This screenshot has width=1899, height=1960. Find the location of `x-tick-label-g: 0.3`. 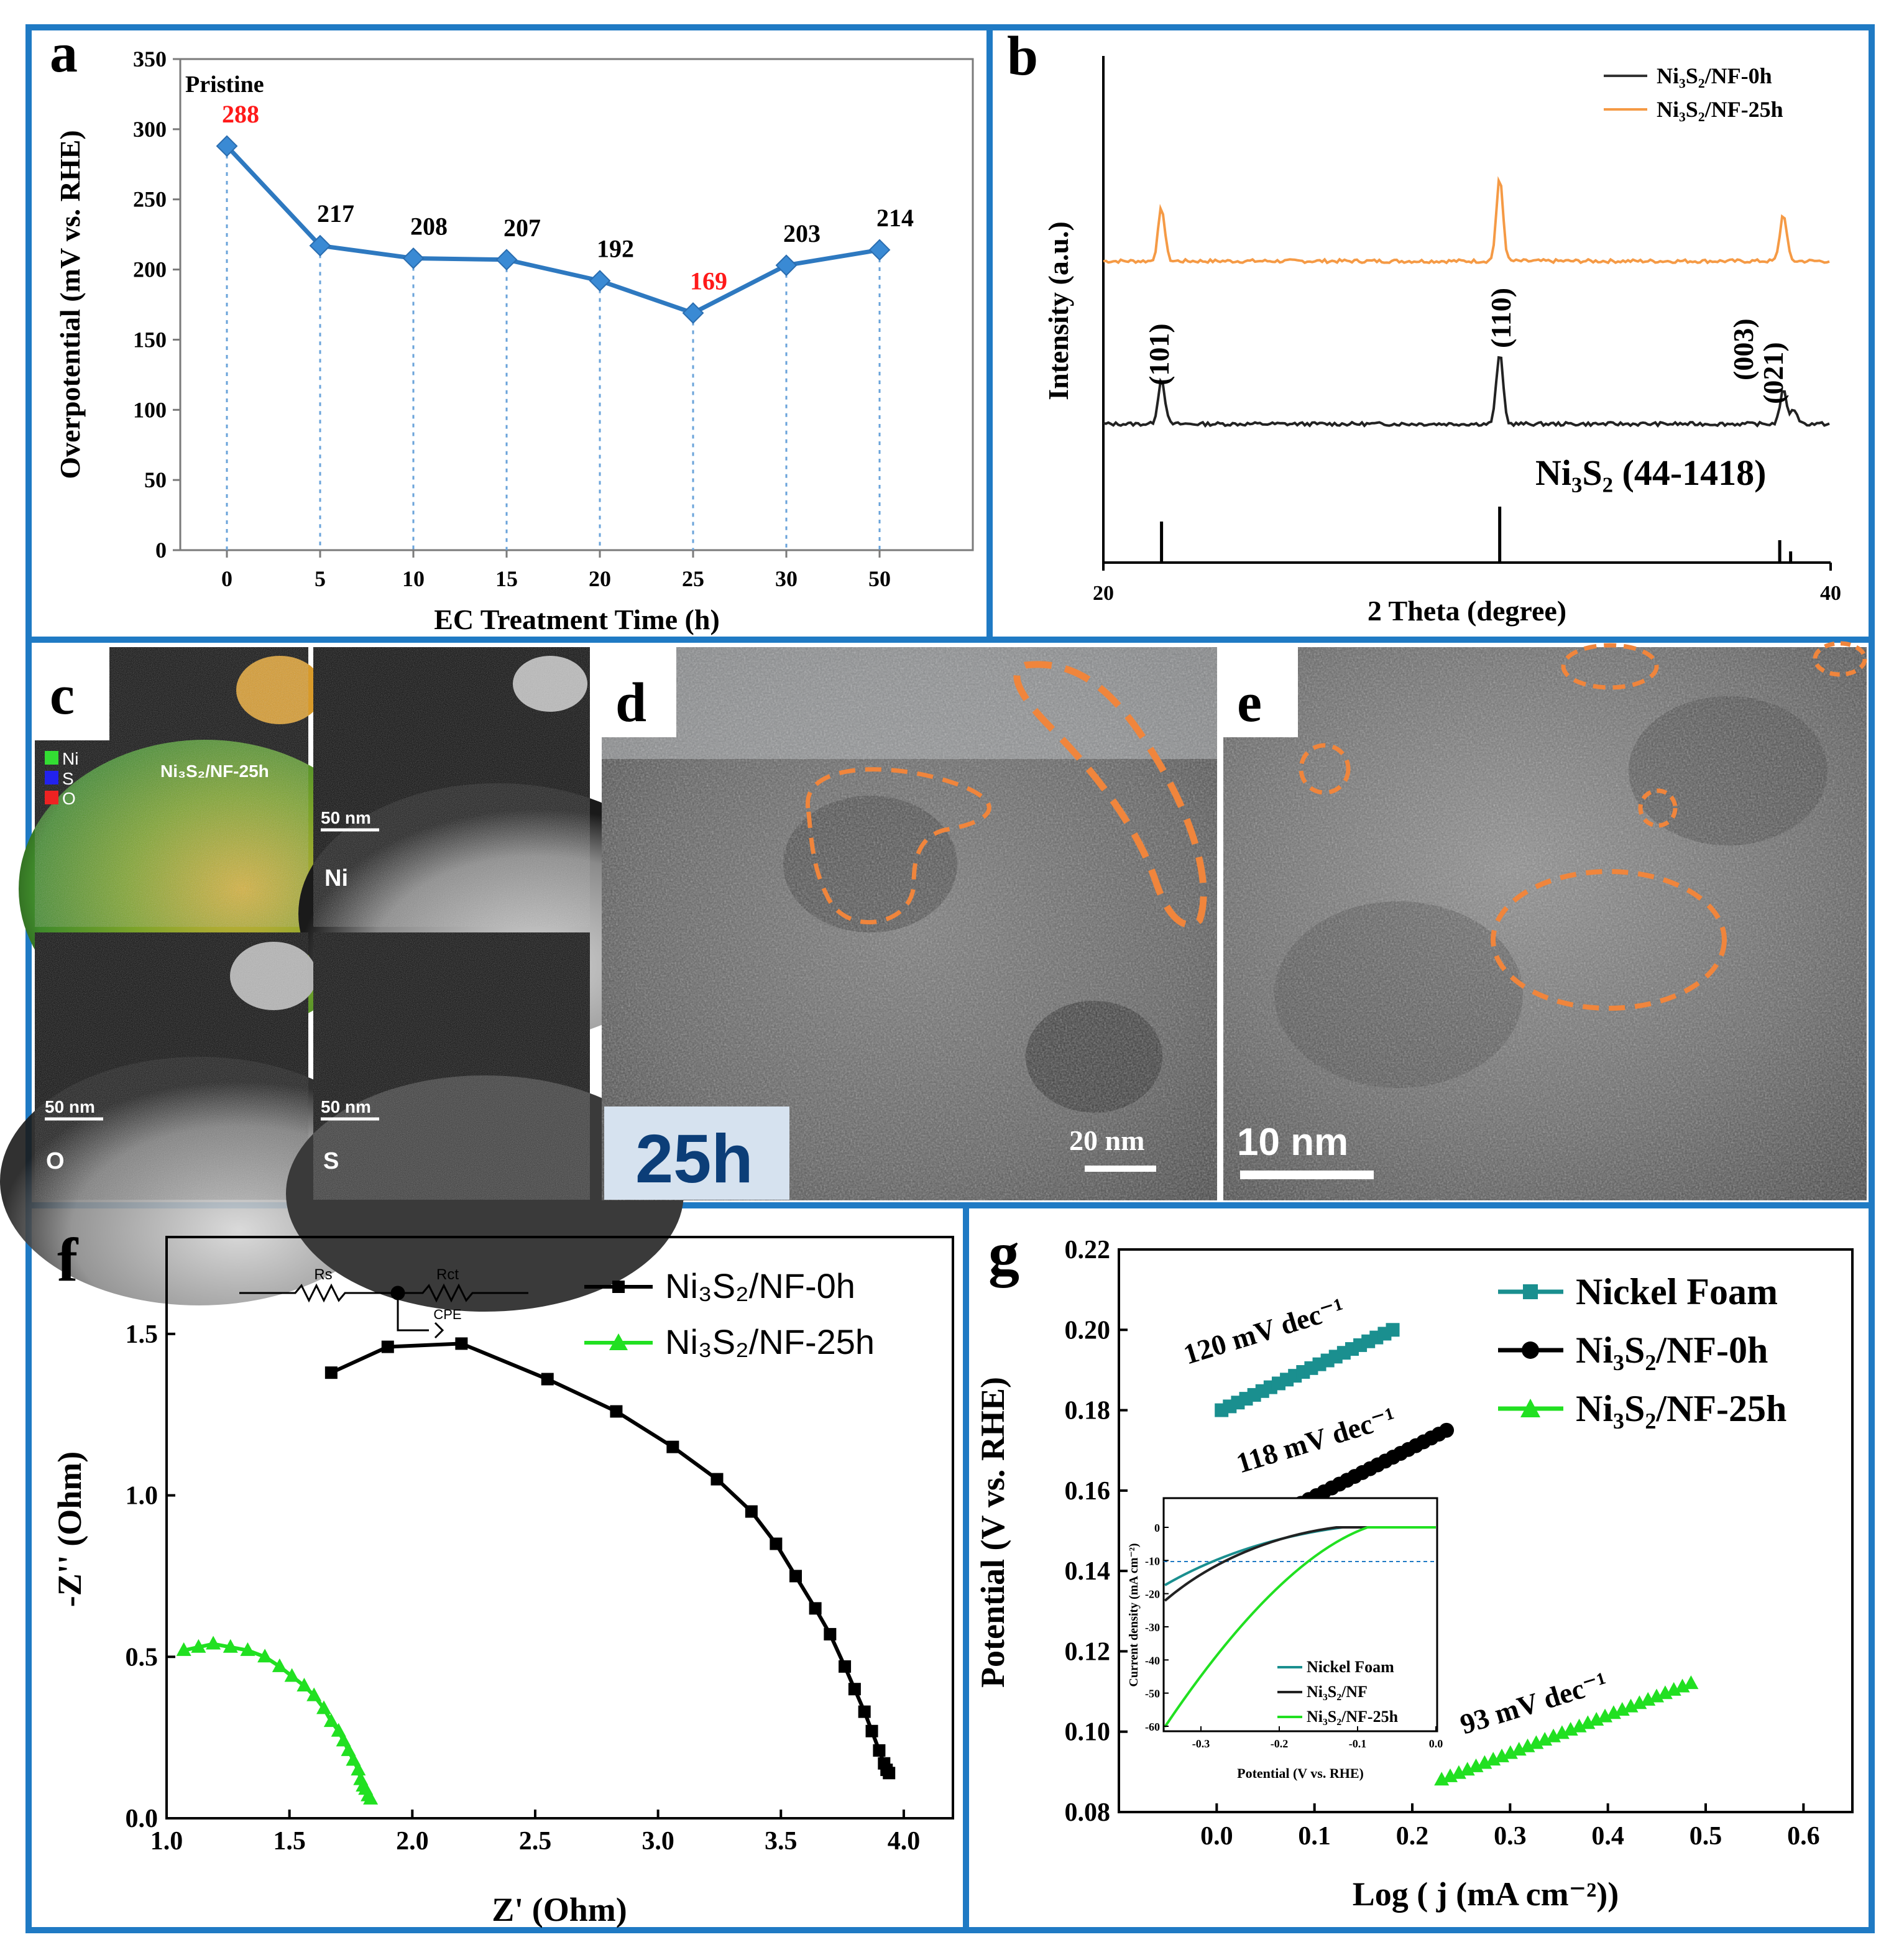

x-tick-label-g: 0.3 is located at coordinates (1510, 1836).